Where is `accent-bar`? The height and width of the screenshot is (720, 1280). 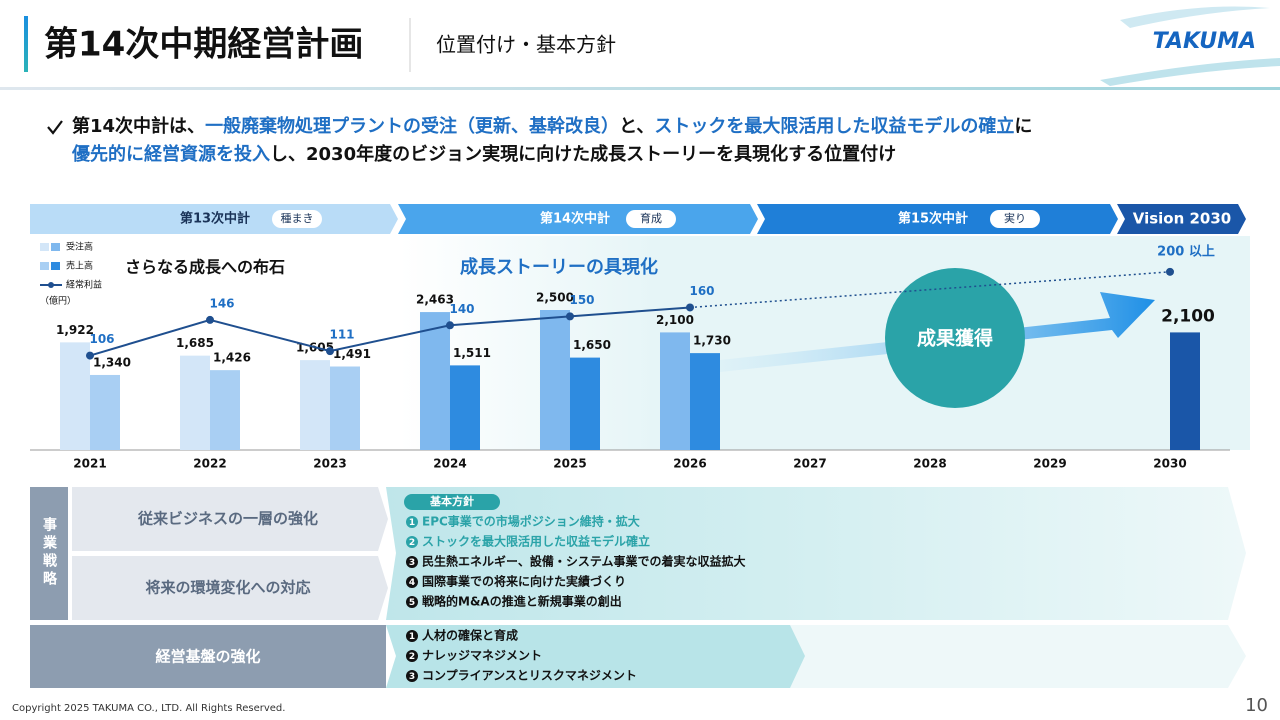
accent-bar is located at coordinates (26, 44).